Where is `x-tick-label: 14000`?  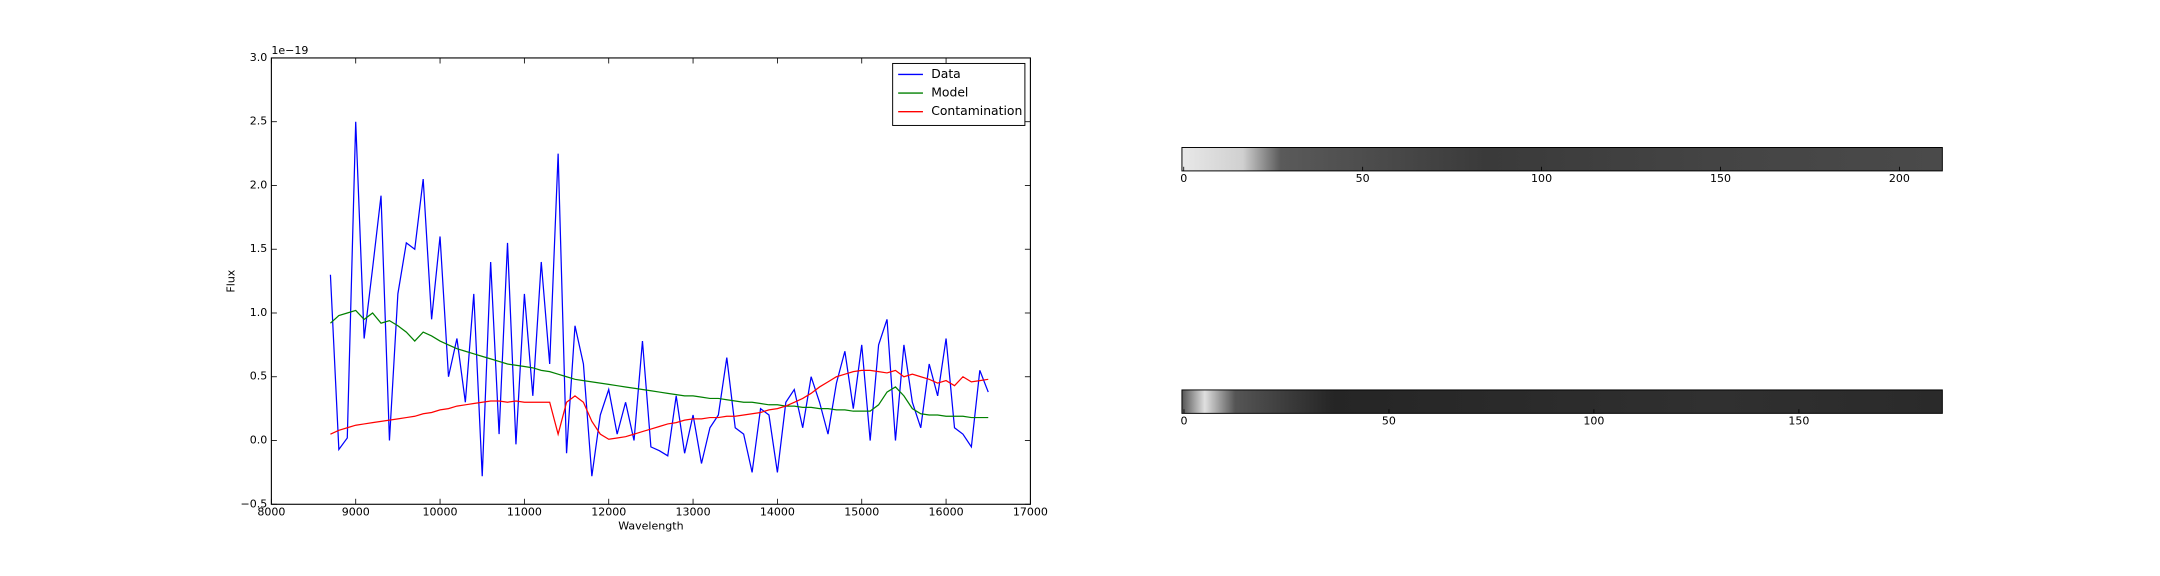
x-tick-label: 14000 is located at coordinates (777, 512).